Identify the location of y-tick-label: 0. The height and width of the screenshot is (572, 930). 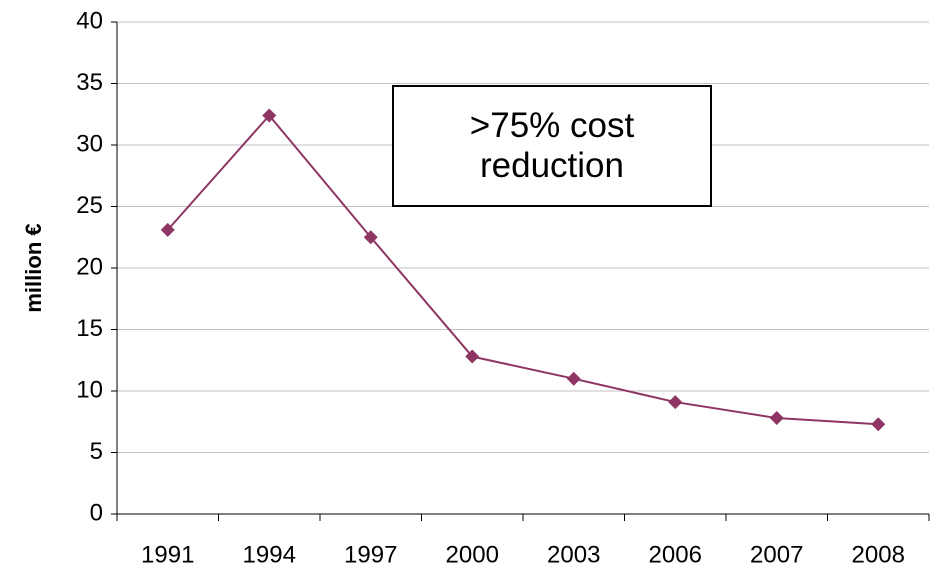
(96, 512).